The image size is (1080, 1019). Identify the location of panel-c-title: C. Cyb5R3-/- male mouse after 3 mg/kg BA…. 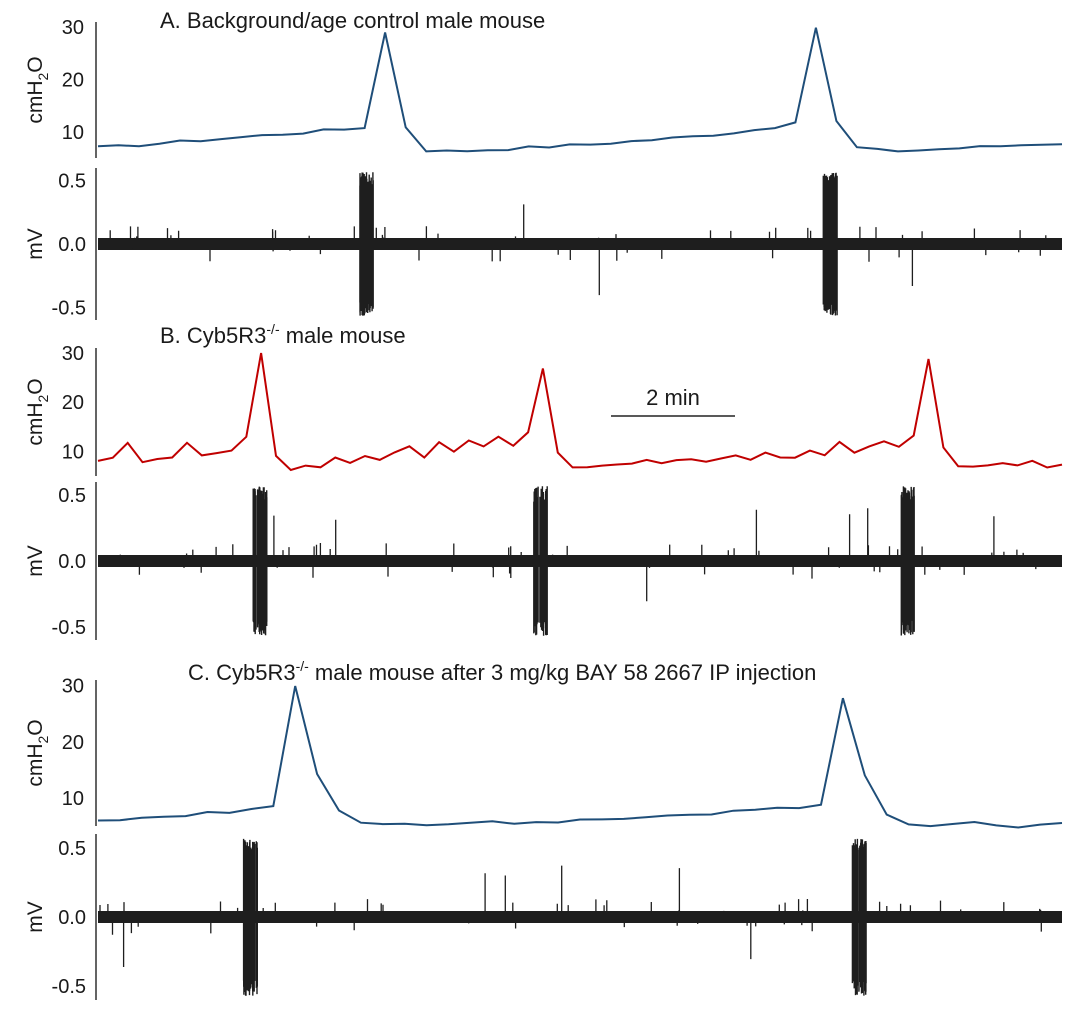
(502, 671).